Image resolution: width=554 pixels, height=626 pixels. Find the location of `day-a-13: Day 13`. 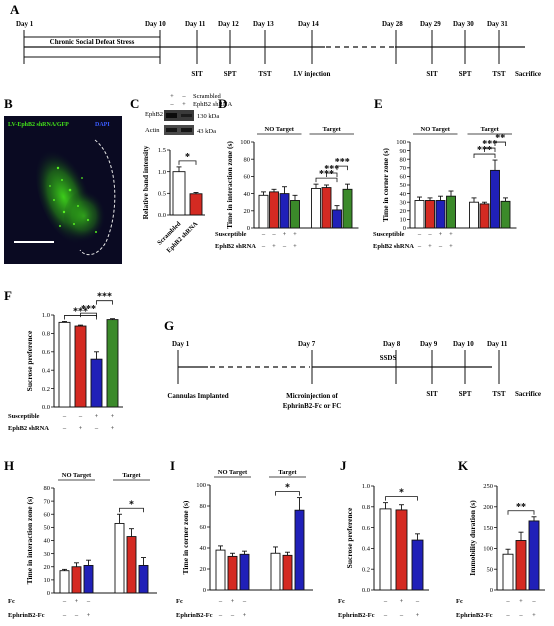

day-a-13: Day 13 is located at coordinates (263, 24).